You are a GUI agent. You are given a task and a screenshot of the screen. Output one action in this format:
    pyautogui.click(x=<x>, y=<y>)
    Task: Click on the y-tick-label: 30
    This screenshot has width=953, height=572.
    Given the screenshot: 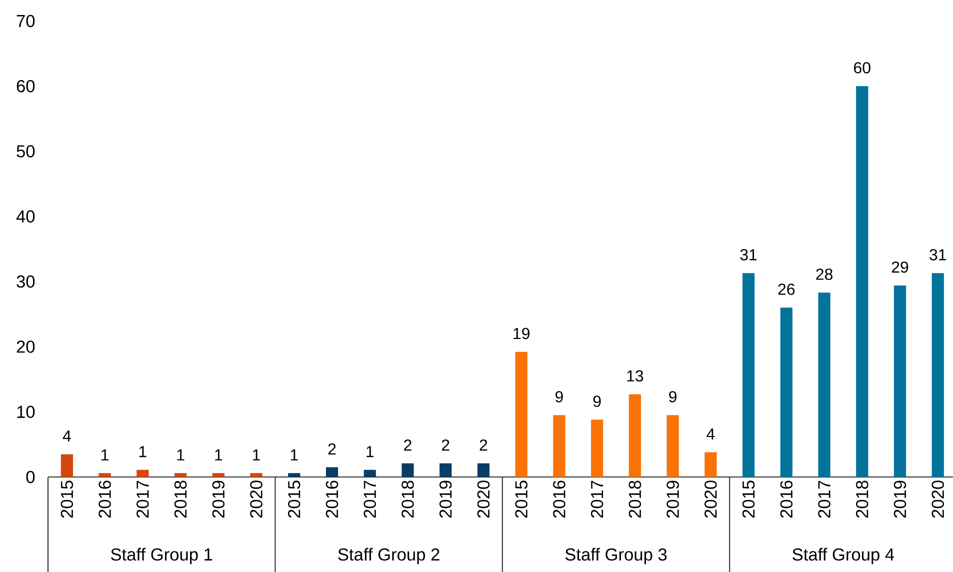 What is the action you would take?
    pyautogui.click(x=25, y=281)
    